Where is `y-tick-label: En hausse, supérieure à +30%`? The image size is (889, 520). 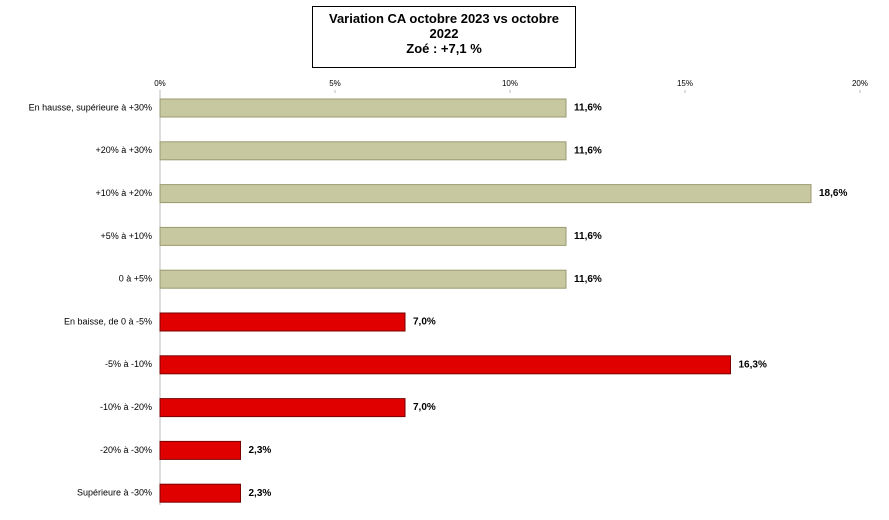
y-tick-label: En hausse, supérieure à +30% is located at coordinates (90, 107).